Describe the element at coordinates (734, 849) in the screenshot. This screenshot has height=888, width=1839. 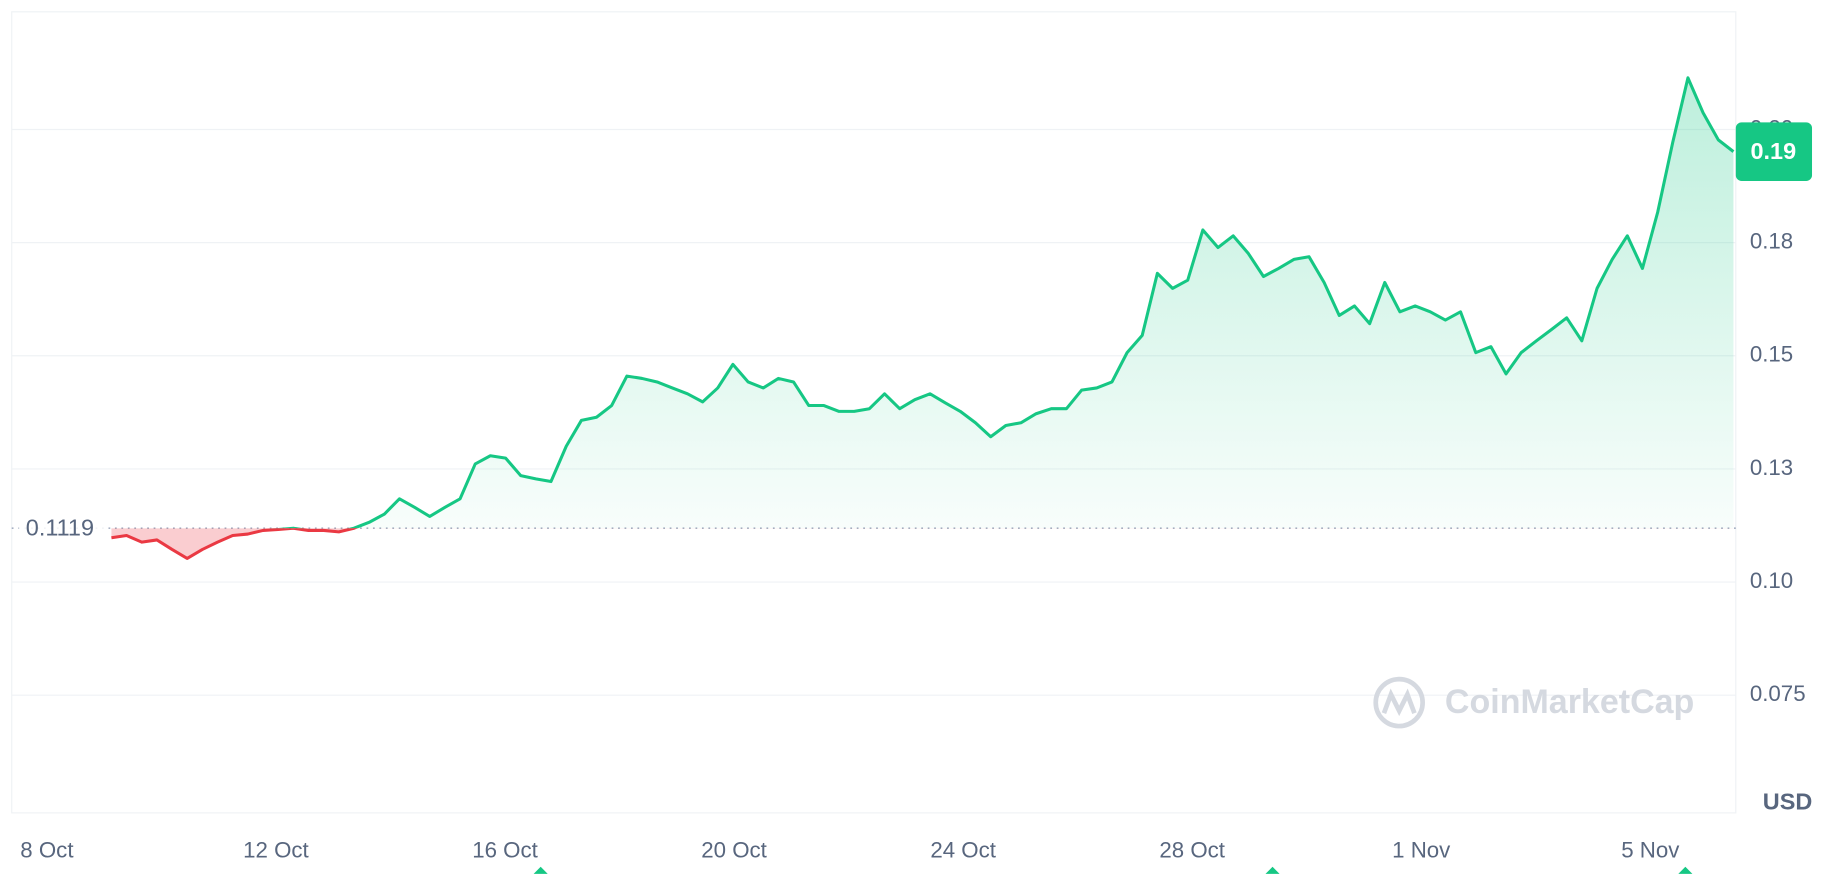
I see `x-tick-label: 20 Oct` at that location.